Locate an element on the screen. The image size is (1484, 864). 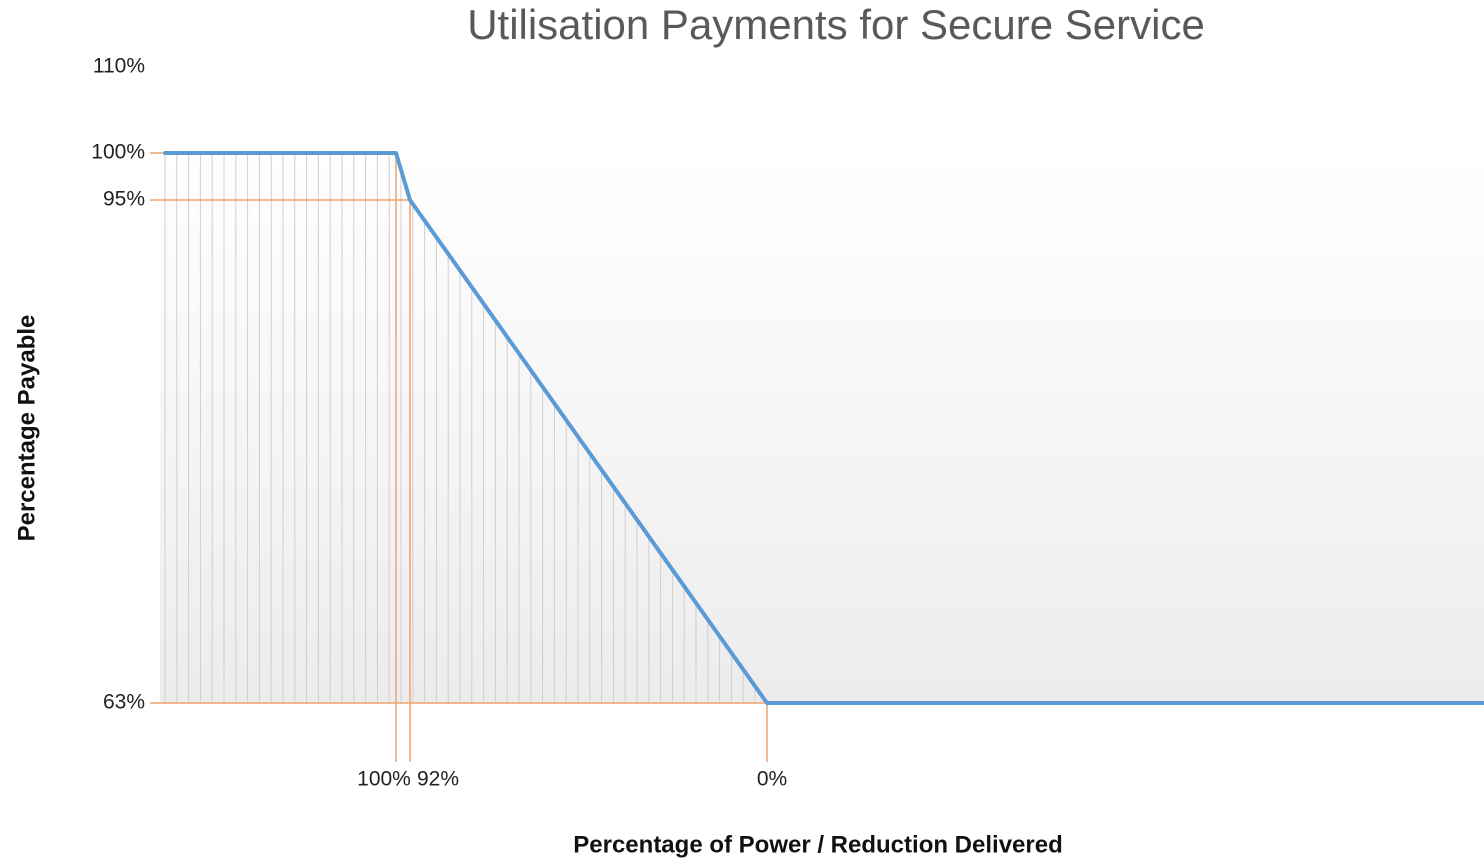
x-tick-label: 0% is located at coordinates (772, 779).